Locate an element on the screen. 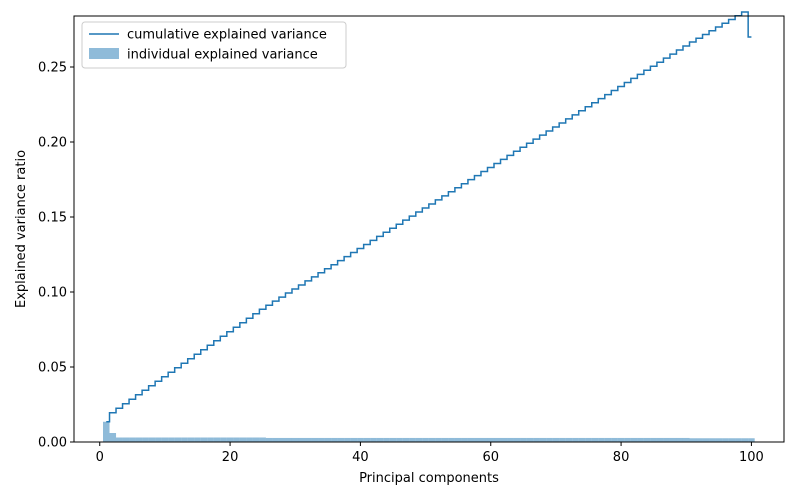  y-axis-ticks: 0.00 0.05 0.10 0.15 0.20 0.25 is located at coordinates (56, 256).